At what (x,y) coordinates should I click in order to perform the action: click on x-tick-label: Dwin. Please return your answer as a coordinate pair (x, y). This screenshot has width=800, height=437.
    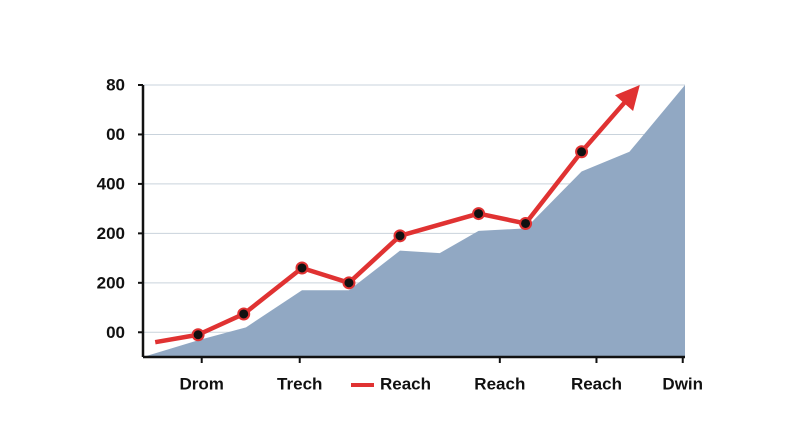
    Looking at the image, I should click on (682, 383).